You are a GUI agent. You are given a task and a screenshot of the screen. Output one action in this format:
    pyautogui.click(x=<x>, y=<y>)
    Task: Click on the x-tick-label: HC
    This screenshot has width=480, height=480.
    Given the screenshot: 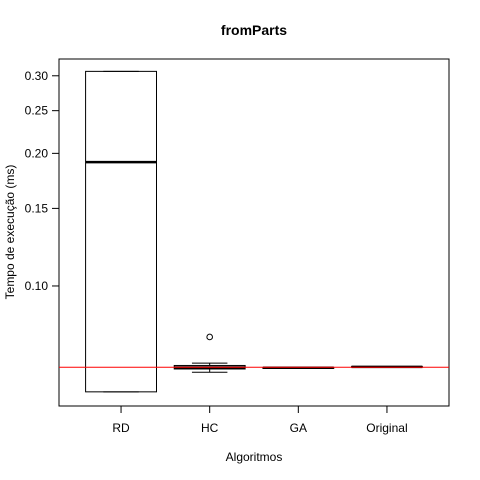 What is the action you would take?
    pyautogui.click(x=210, y=428)
    